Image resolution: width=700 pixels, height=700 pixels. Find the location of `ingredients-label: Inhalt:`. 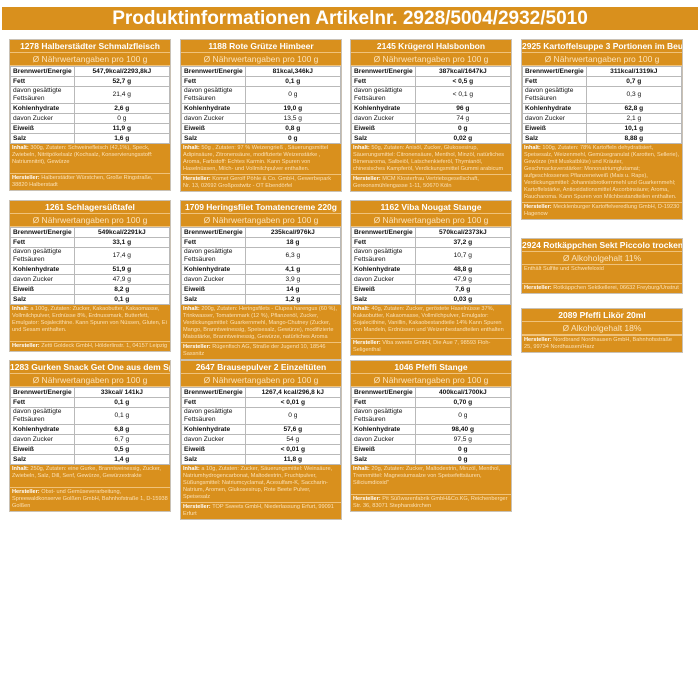

ingredients-label: Inhalt: is located at coordinates (362, 309).